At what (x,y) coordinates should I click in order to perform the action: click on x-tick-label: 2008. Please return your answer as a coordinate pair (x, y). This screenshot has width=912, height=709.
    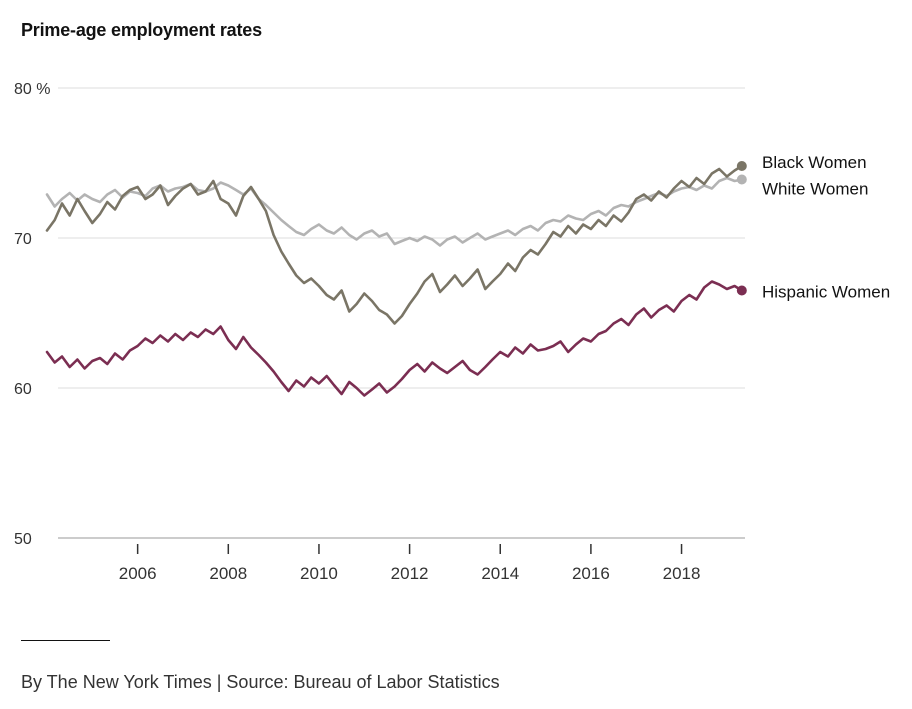
    Looking at the image, I should click on (228, 573).